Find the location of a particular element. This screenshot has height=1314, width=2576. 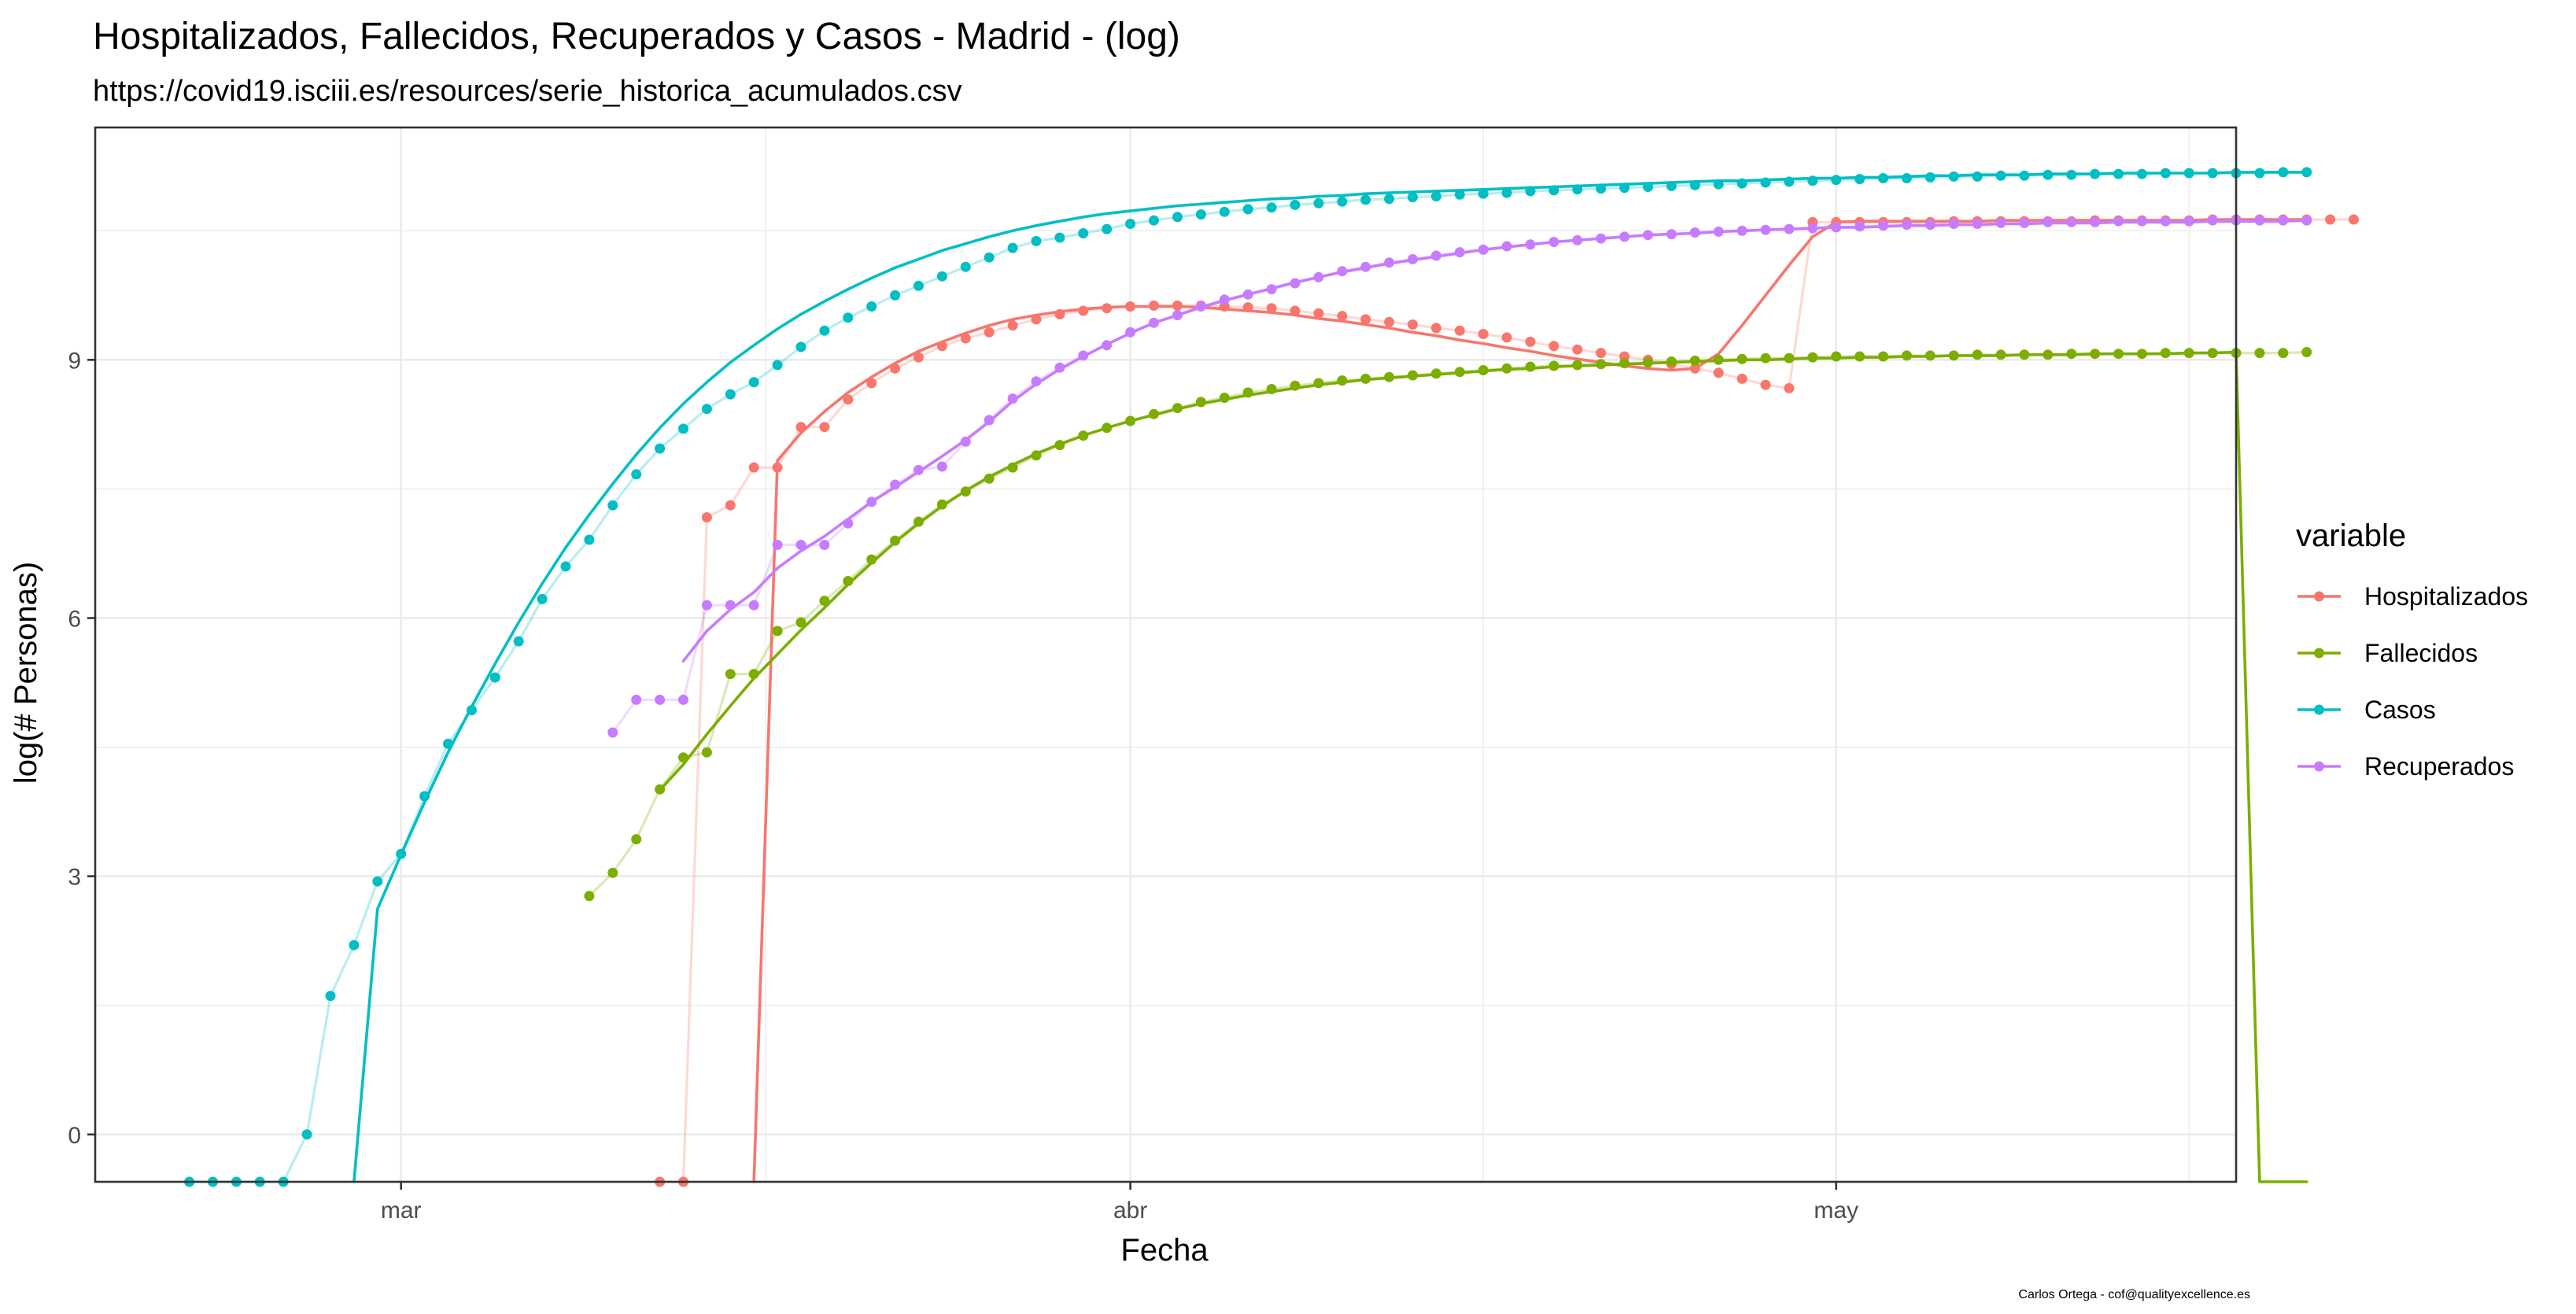

y-axis-title: log(# Personas) is located at coordinates (26, 673).